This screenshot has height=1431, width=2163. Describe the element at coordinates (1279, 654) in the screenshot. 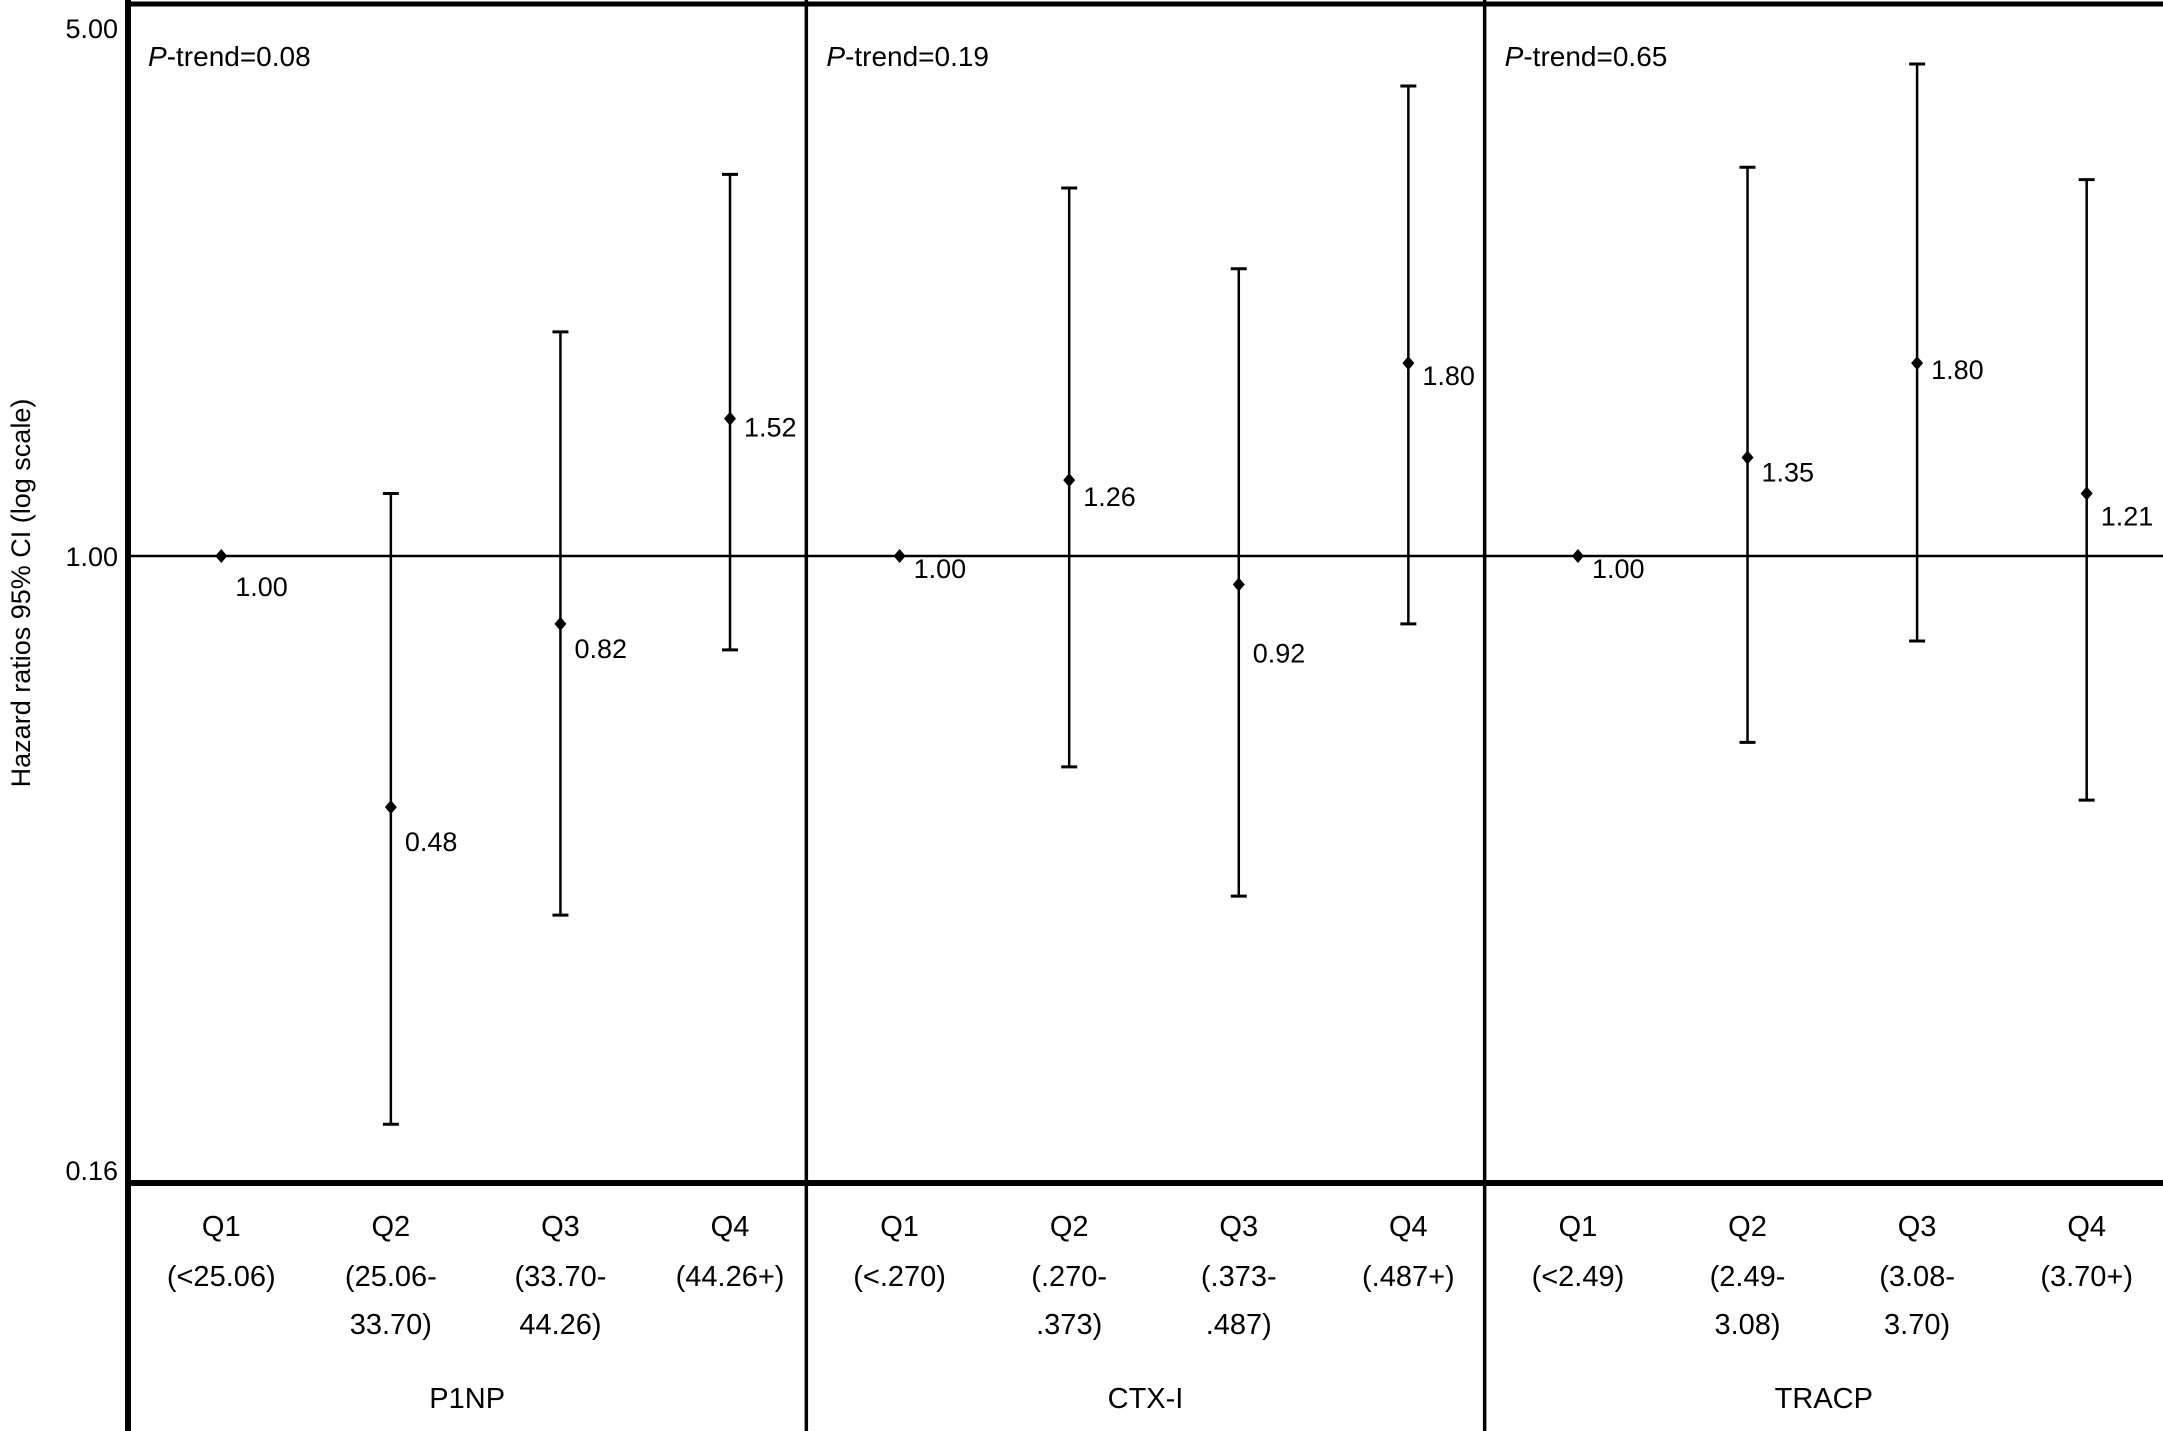

I see `hr-value-label: 0.92` at that location.